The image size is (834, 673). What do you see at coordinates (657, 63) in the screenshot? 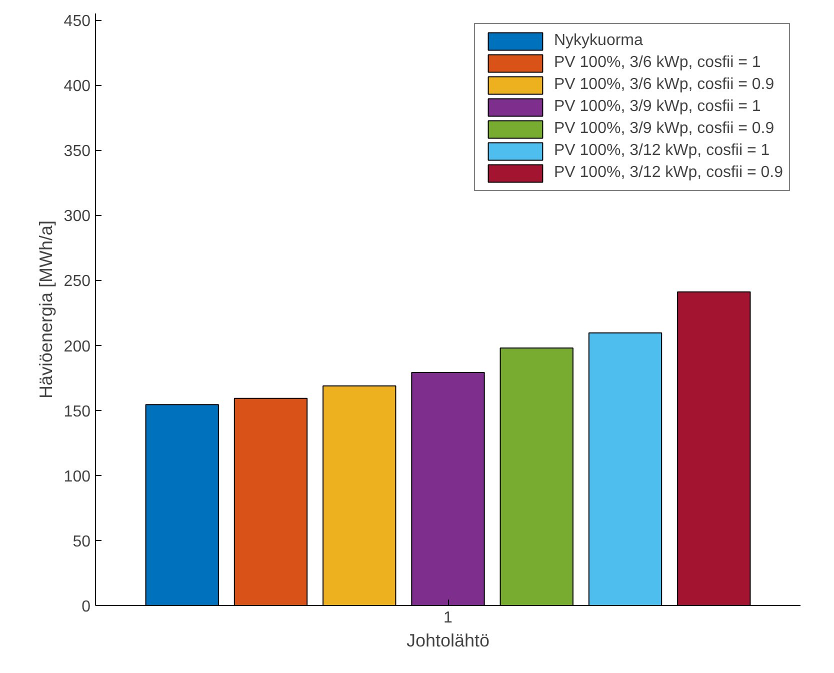
I see `legend-label: PV 100%, 3/6 kWp, cosfii = 1` at bounding box center [657, 63].